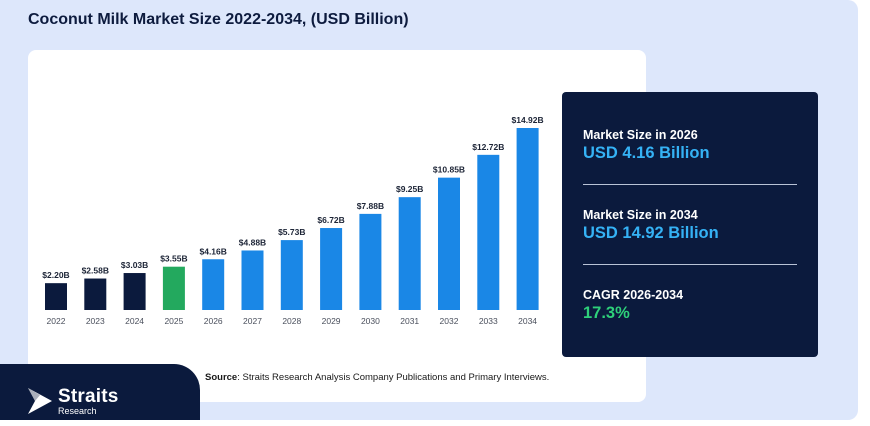 This screenshot has height=426, width=870. Describe the element at coordinates (488, 321) in the screenshot. I see `x-tick-2033: 2033` at that location.